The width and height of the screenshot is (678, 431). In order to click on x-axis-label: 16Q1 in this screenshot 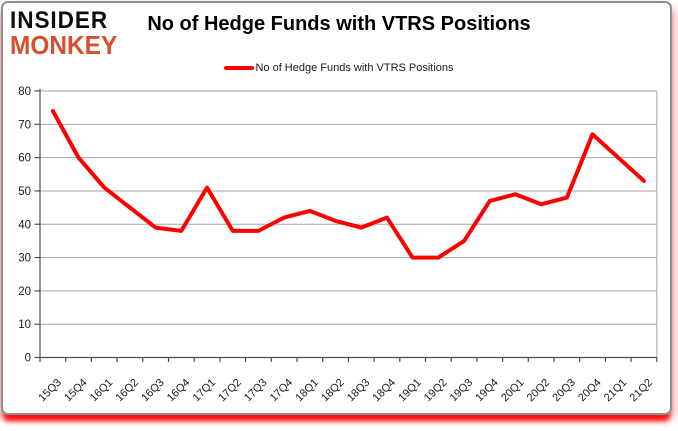, I will do `click(102, 391)`.